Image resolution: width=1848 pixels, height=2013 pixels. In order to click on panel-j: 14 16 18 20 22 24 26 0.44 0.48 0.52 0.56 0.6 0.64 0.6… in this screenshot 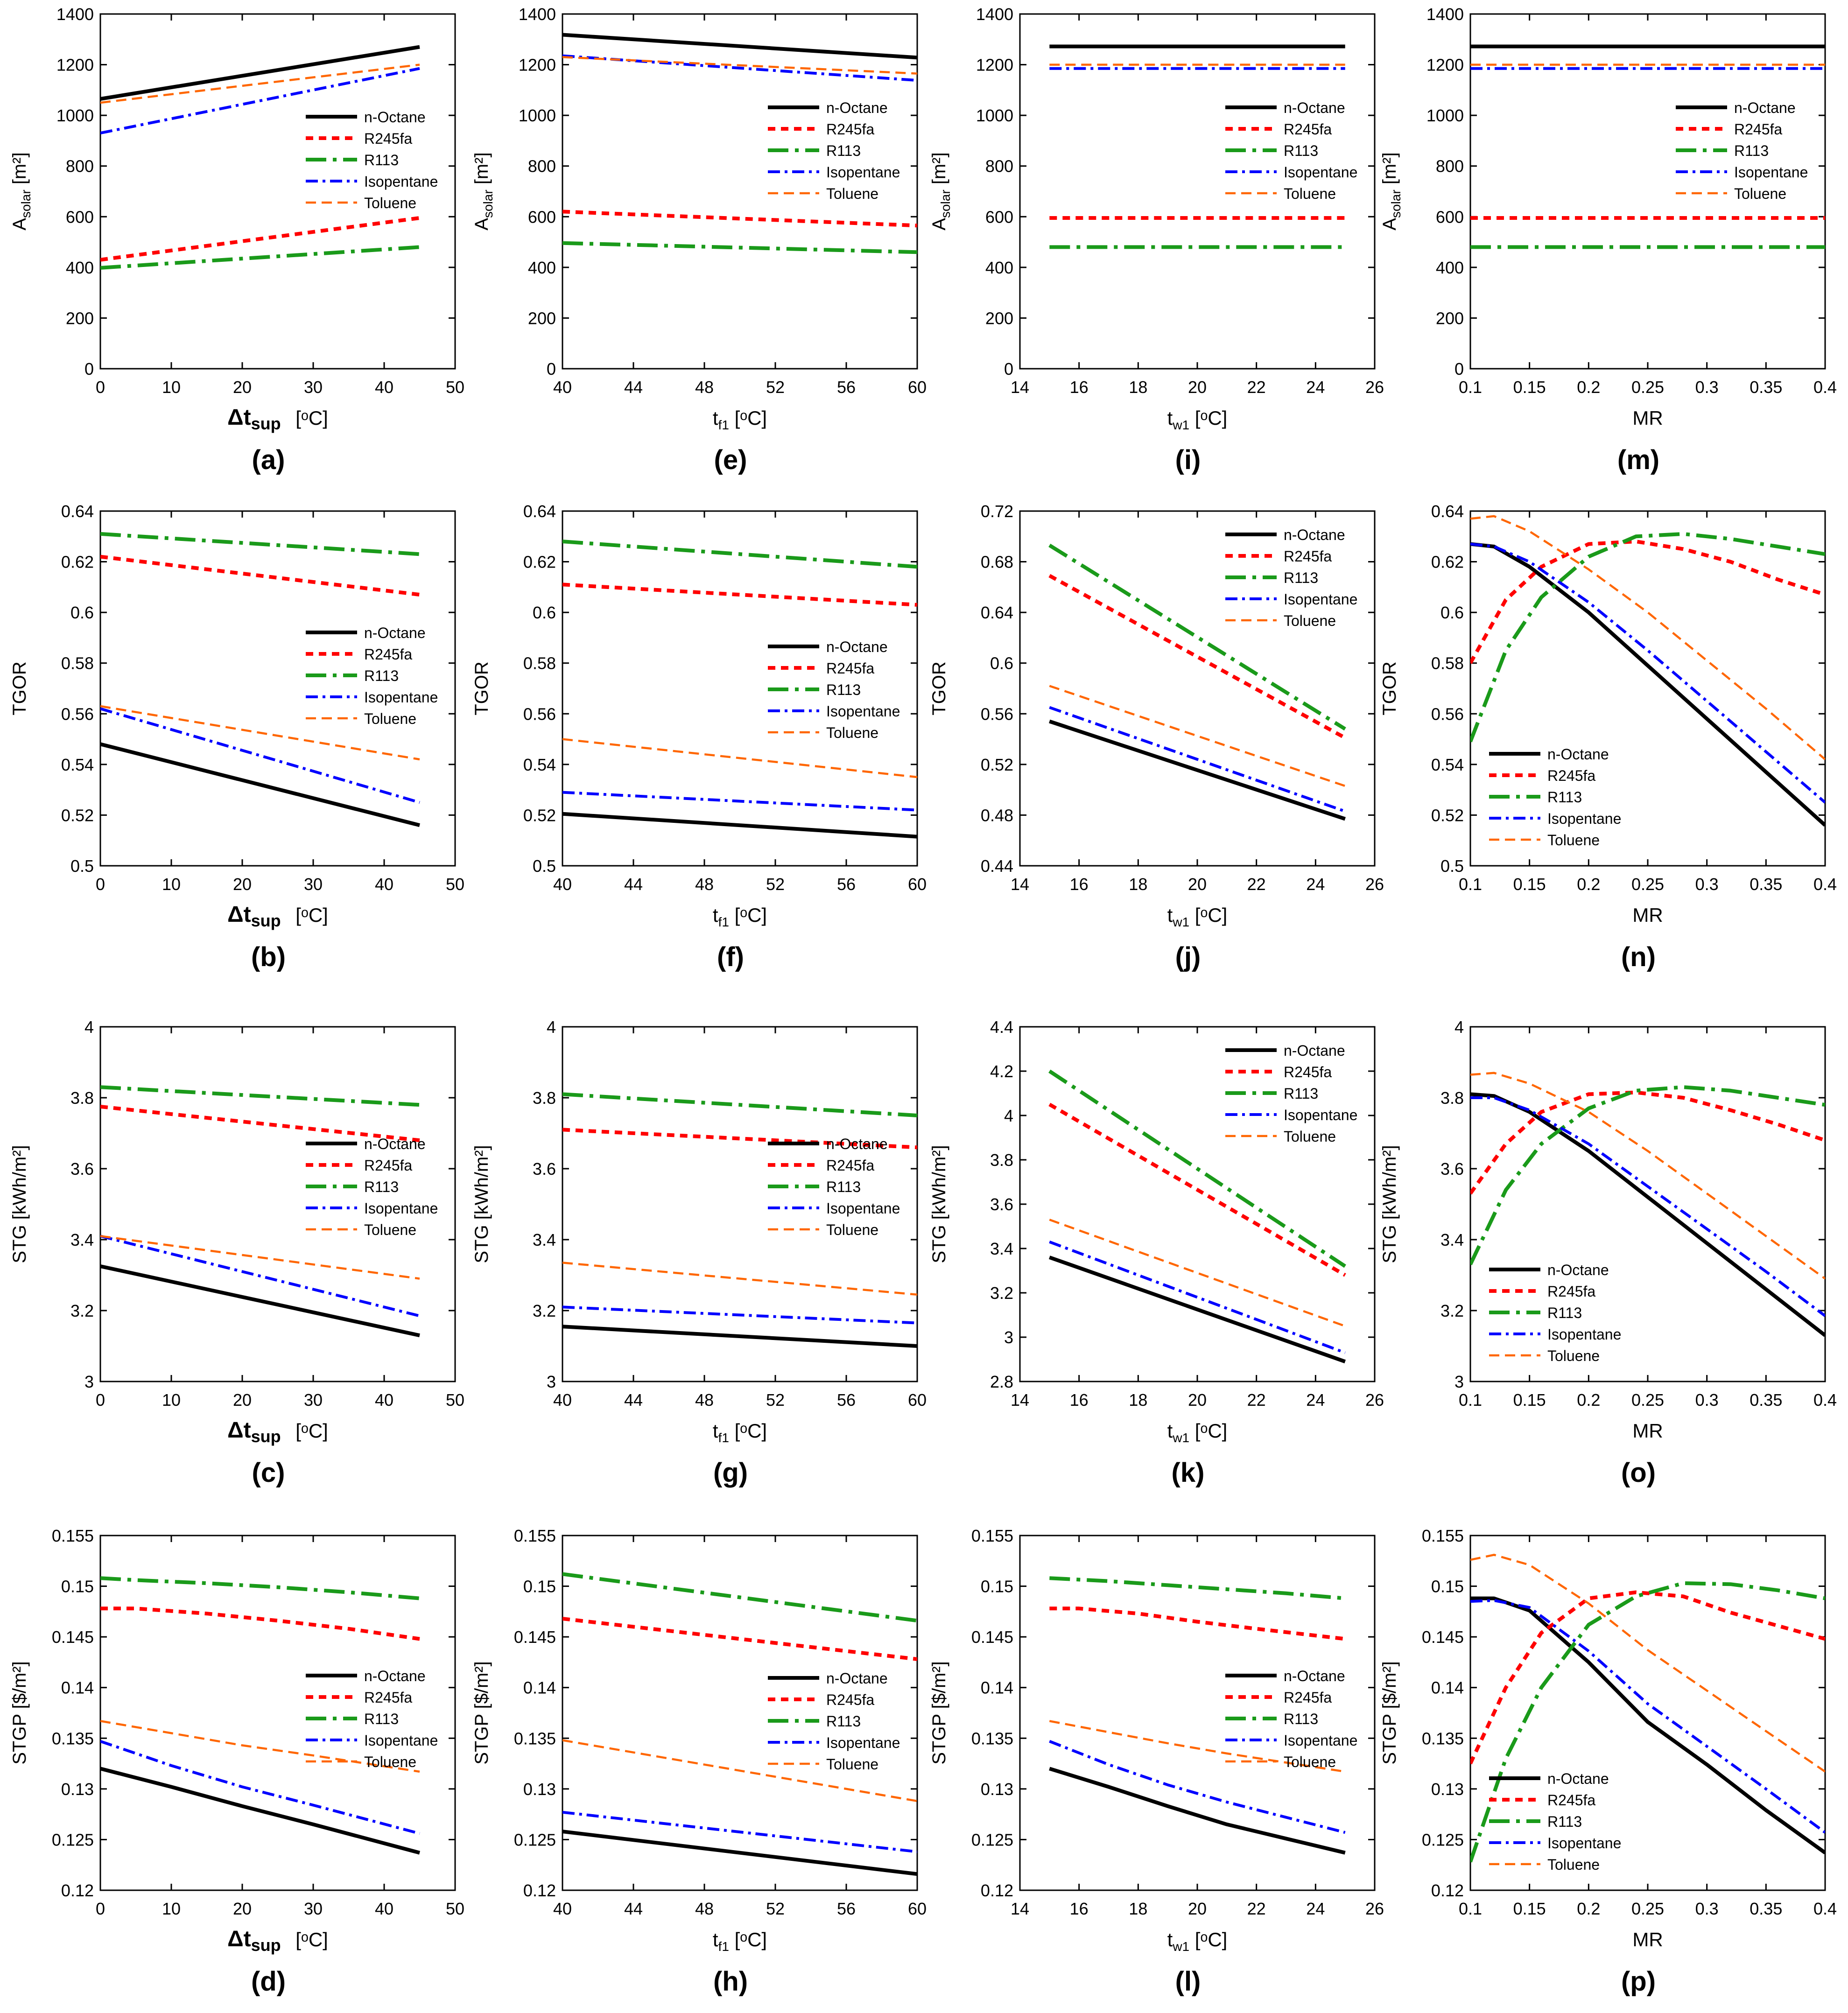, I will do `click(1156, 737)`.